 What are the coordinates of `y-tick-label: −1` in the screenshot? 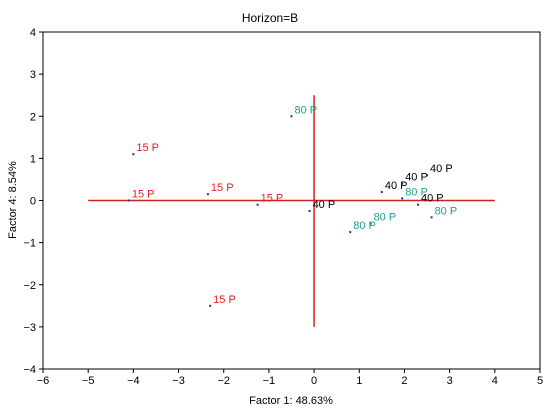 It's located at (29, 244).